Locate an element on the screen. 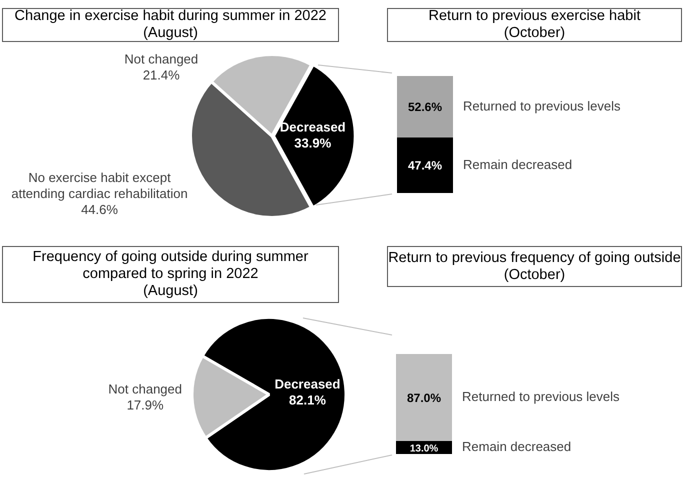  data-label: 44.6% is located at coordinates (99, 209).